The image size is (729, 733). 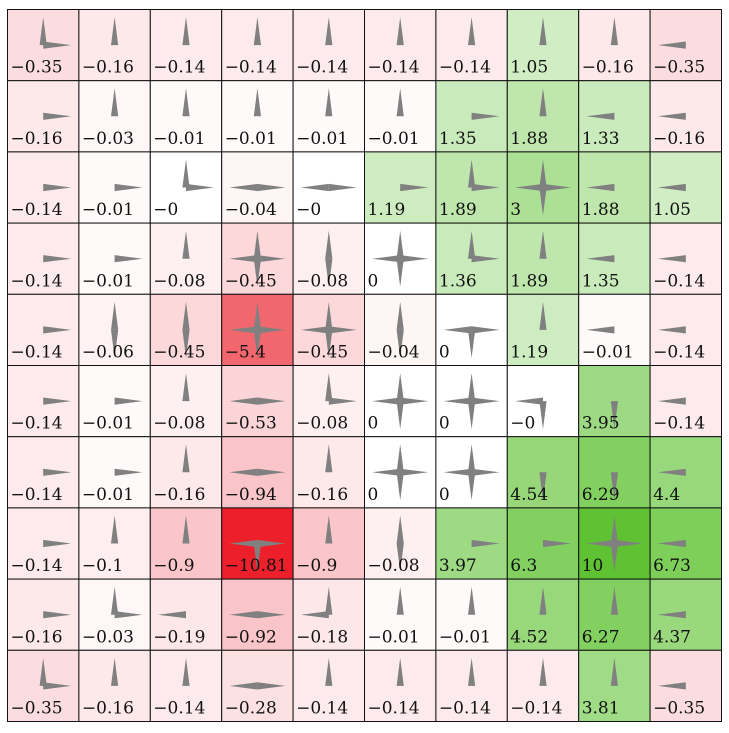 I want to click on cell-value: −0.45, so click(x=179, y=353).